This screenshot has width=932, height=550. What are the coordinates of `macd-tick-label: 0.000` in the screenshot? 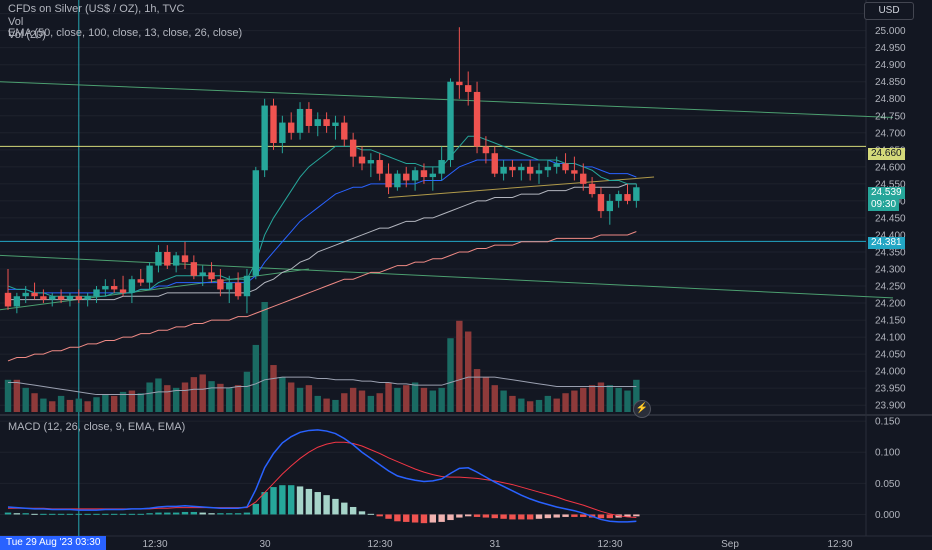 It's located at (887, 515).